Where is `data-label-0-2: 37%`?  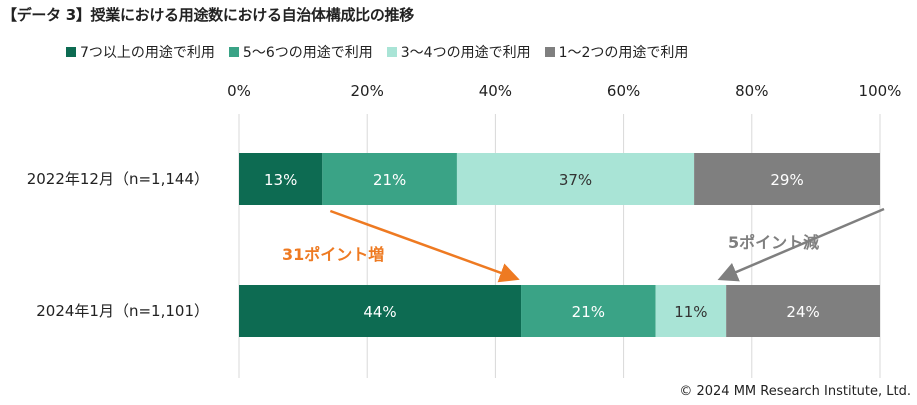 data-label-0-2: 37% is located at coordinates (575, 180).